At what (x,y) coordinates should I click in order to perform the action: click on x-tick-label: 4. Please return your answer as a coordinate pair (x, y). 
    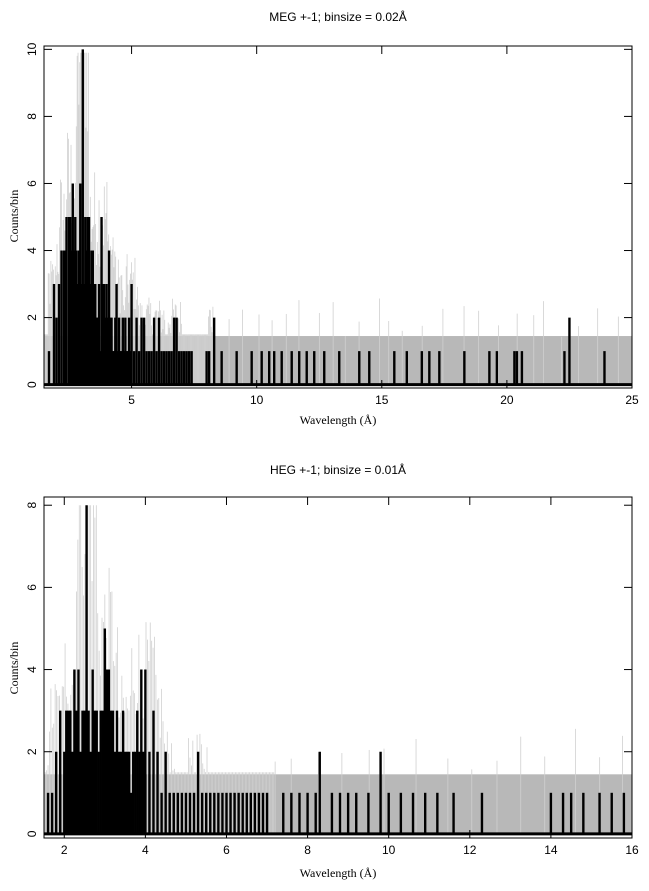
    Looking at the image, I should click on (145, 850).